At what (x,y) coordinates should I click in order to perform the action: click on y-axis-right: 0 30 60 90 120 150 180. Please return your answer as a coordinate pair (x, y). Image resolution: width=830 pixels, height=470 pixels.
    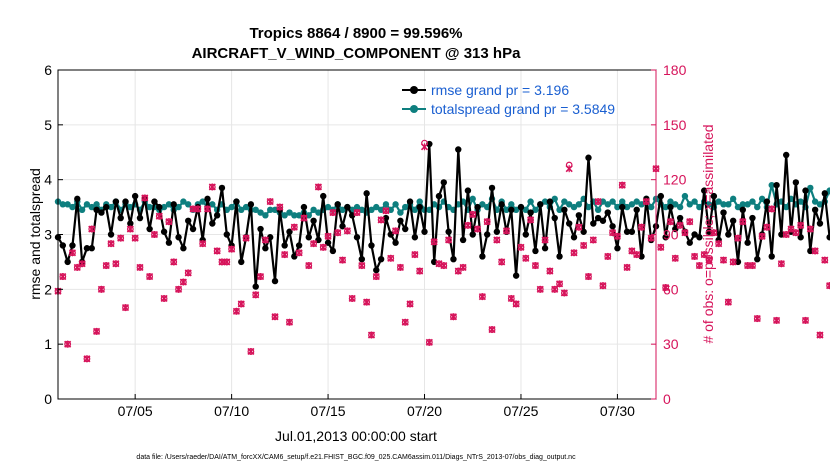
    Looking at the image, I should click on (669, 234).